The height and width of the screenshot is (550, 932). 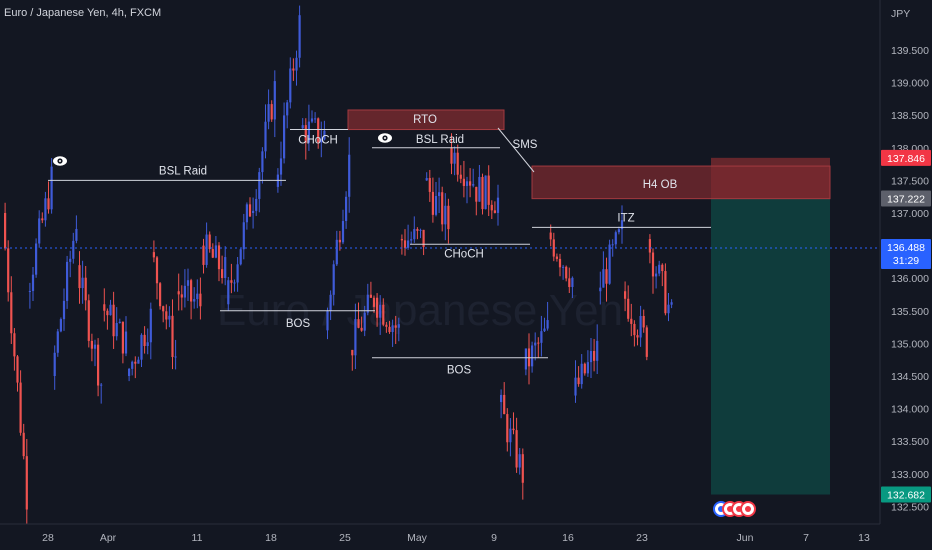 What do you see at coordinates (910, 116) in the screenshot?
I see `price-tick-label: 138.500` at bounding box center [910, 116].